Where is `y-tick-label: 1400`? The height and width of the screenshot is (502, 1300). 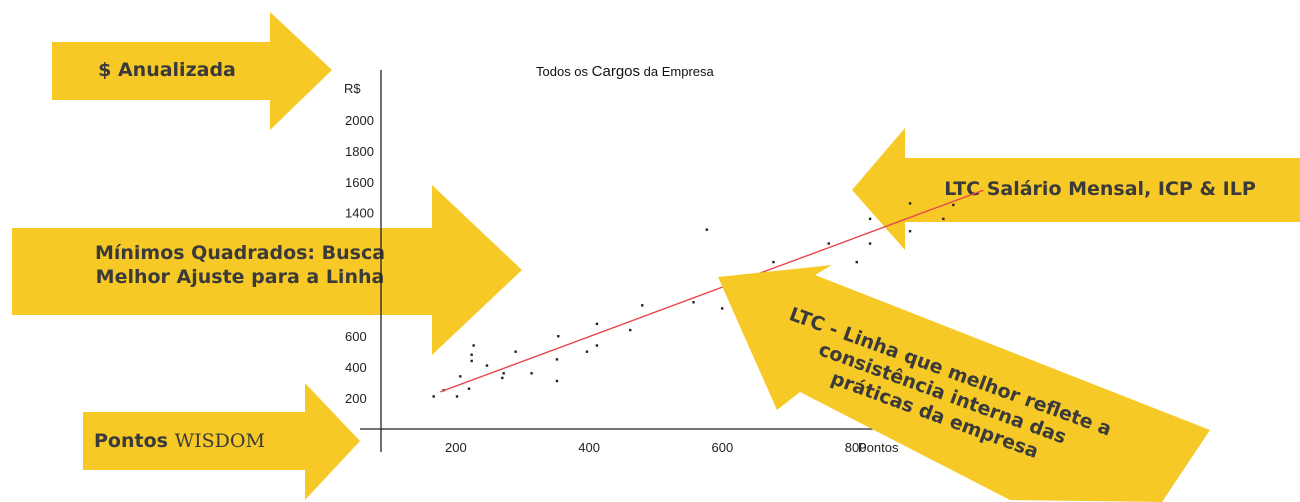
y-tick-label: 1400 is located at coordinates (359, 213).